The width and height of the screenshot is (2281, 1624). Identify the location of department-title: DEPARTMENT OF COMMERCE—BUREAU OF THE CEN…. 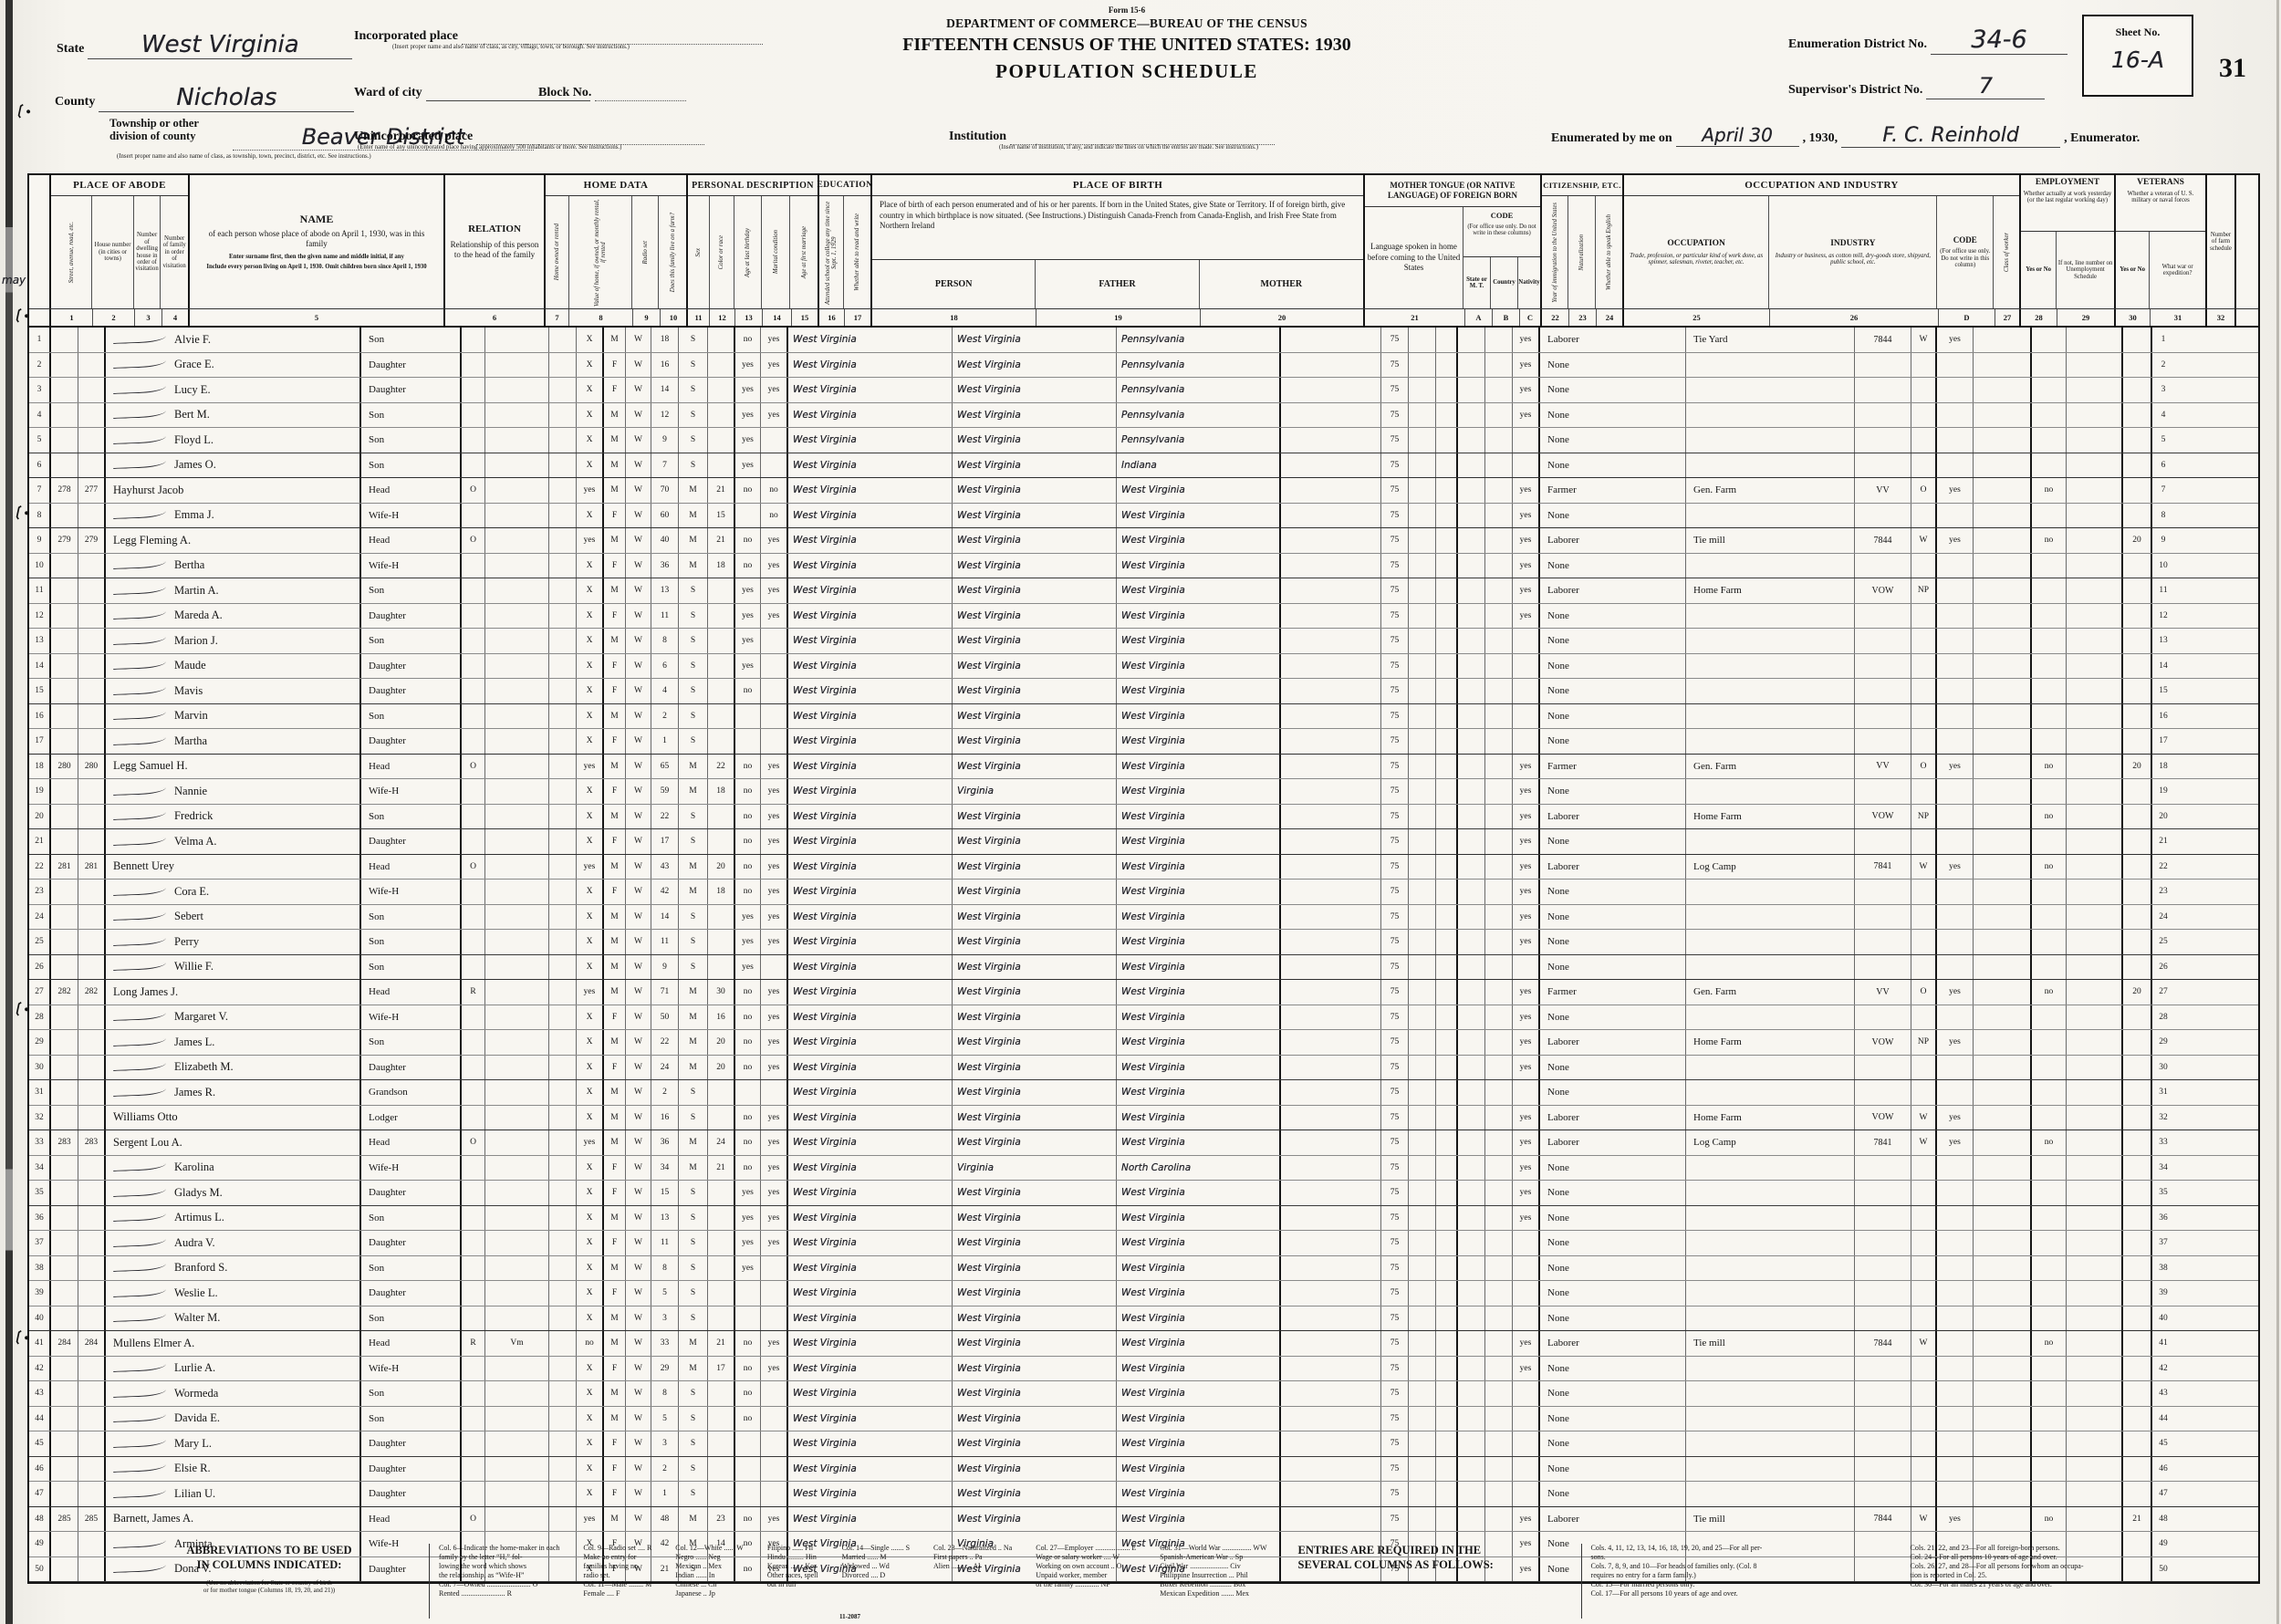
(1126, 23).